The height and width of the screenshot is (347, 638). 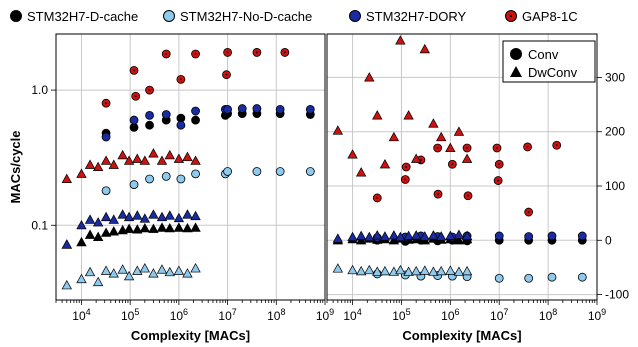 I want to click on series-stm32h7-dory, so click(x=459, y=236).